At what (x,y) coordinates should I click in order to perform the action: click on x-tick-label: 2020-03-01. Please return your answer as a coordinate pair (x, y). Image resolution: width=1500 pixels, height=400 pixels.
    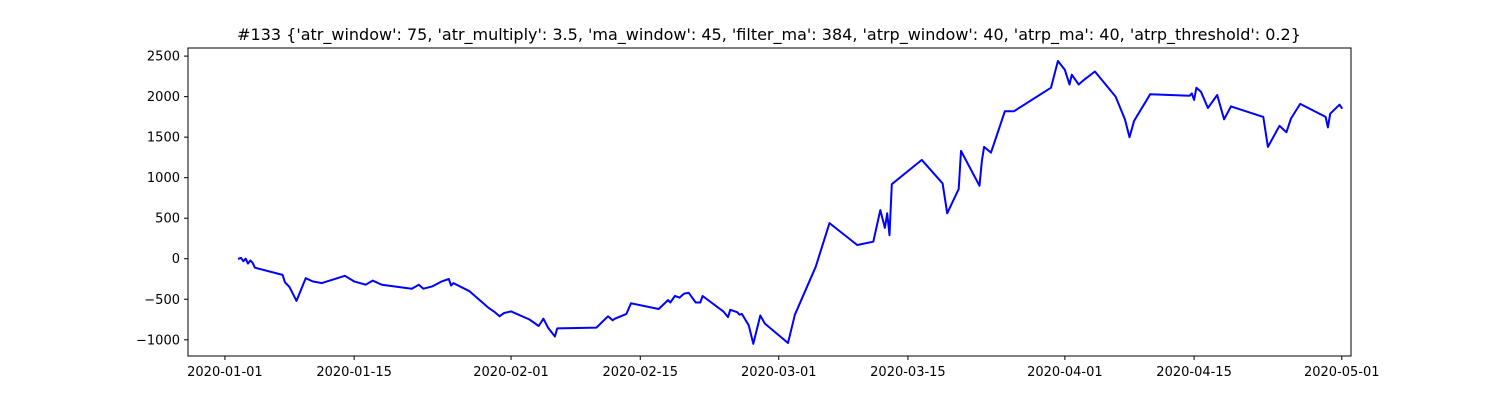
    Looking at the image, I should click on (779, 372).